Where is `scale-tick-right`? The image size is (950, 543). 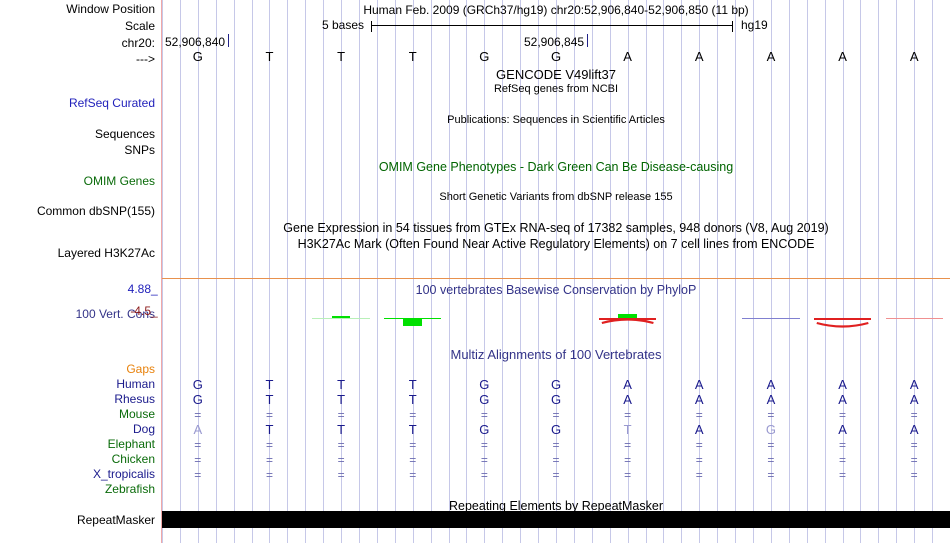 scale-tick-right is located at coordinates (732, 26).